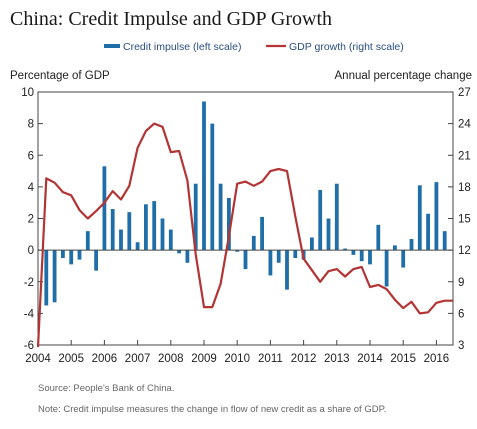 The width and height of the screenshot is (477, 429). What do you see at coordinates (29, 283) in the screenshot?
I see `left-tick-label: -2` at bounding box center [29, 283].